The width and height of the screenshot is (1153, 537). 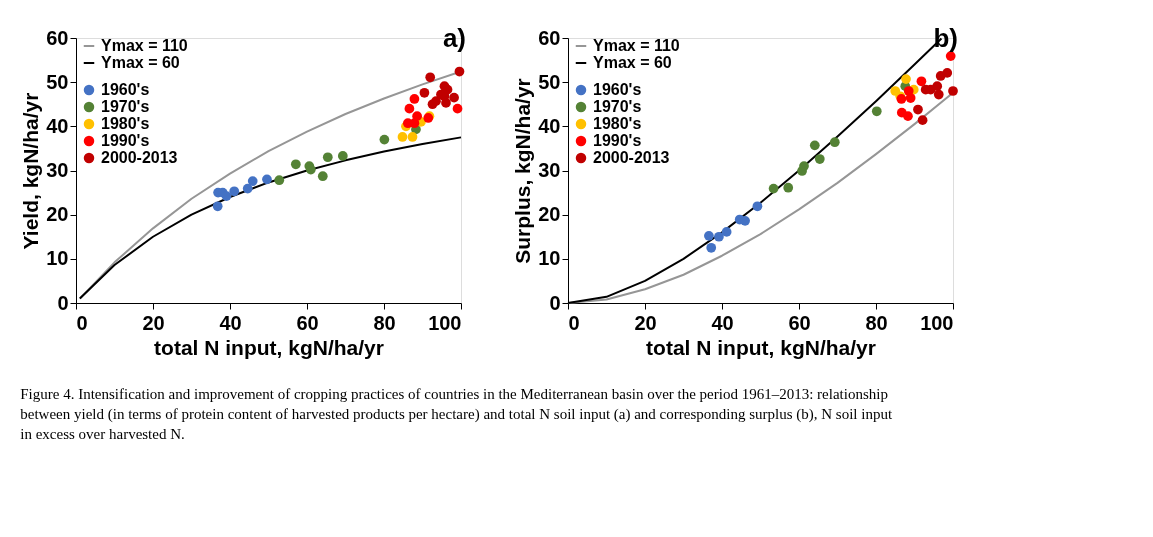 What do you see at coordinates (270, 218) in the screenshot?
I see `line-series` at bounding box center [270, 218].